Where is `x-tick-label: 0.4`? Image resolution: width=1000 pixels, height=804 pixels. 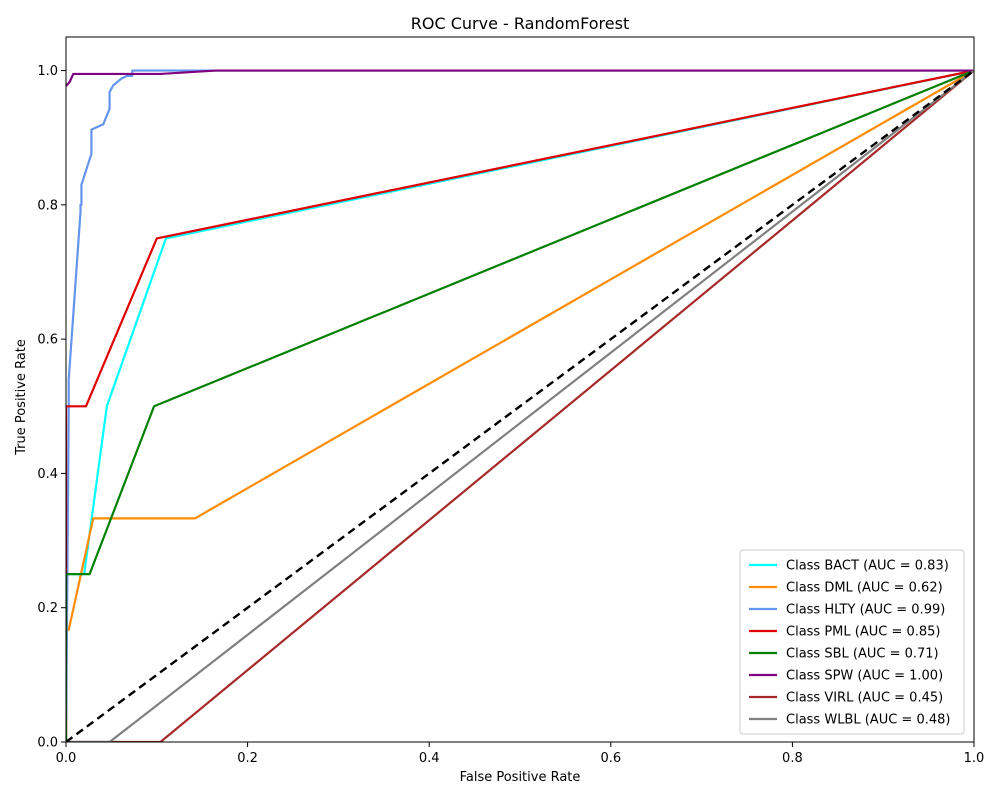
x-tick-label: 0.4 is located at coordinates (429, 758).